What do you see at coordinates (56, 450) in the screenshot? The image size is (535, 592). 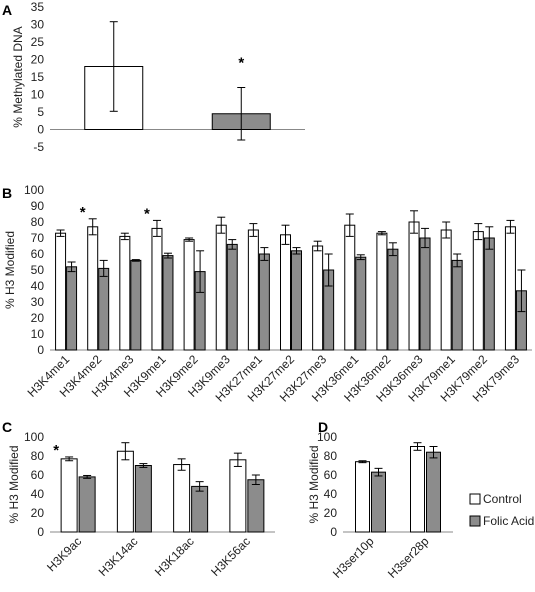 I see `pc-significance-star: *` at bounding box center [56, 450].